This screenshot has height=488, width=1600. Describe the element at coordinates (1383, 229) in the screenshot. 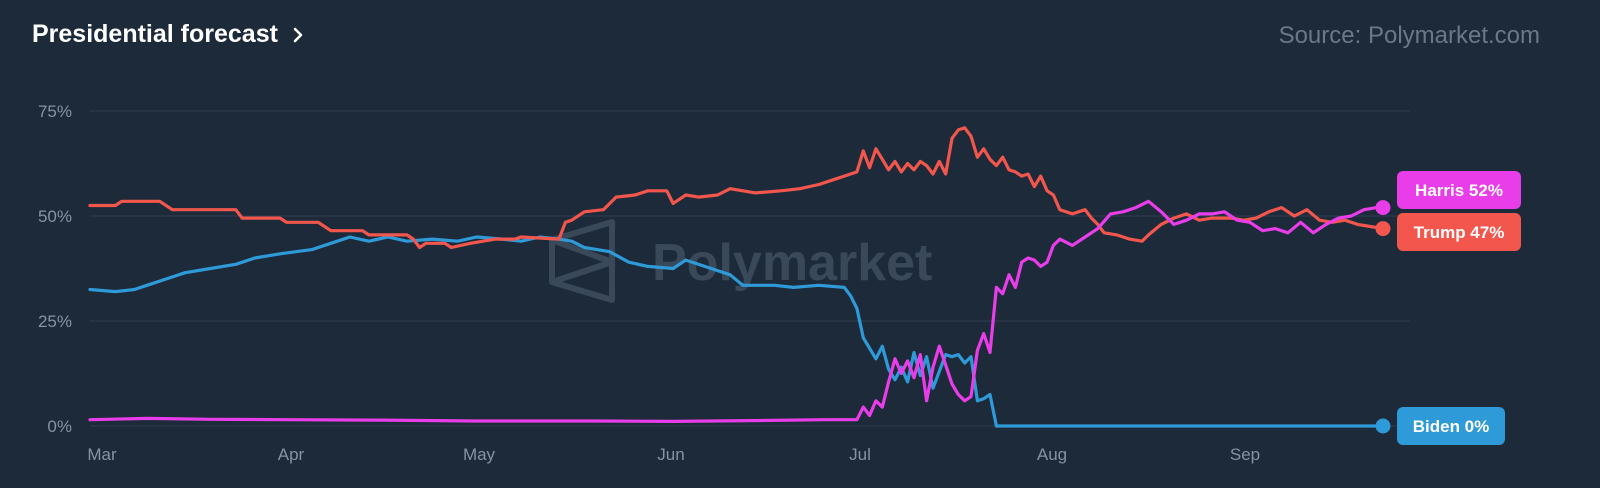

I see `end-point-trump` at that location.